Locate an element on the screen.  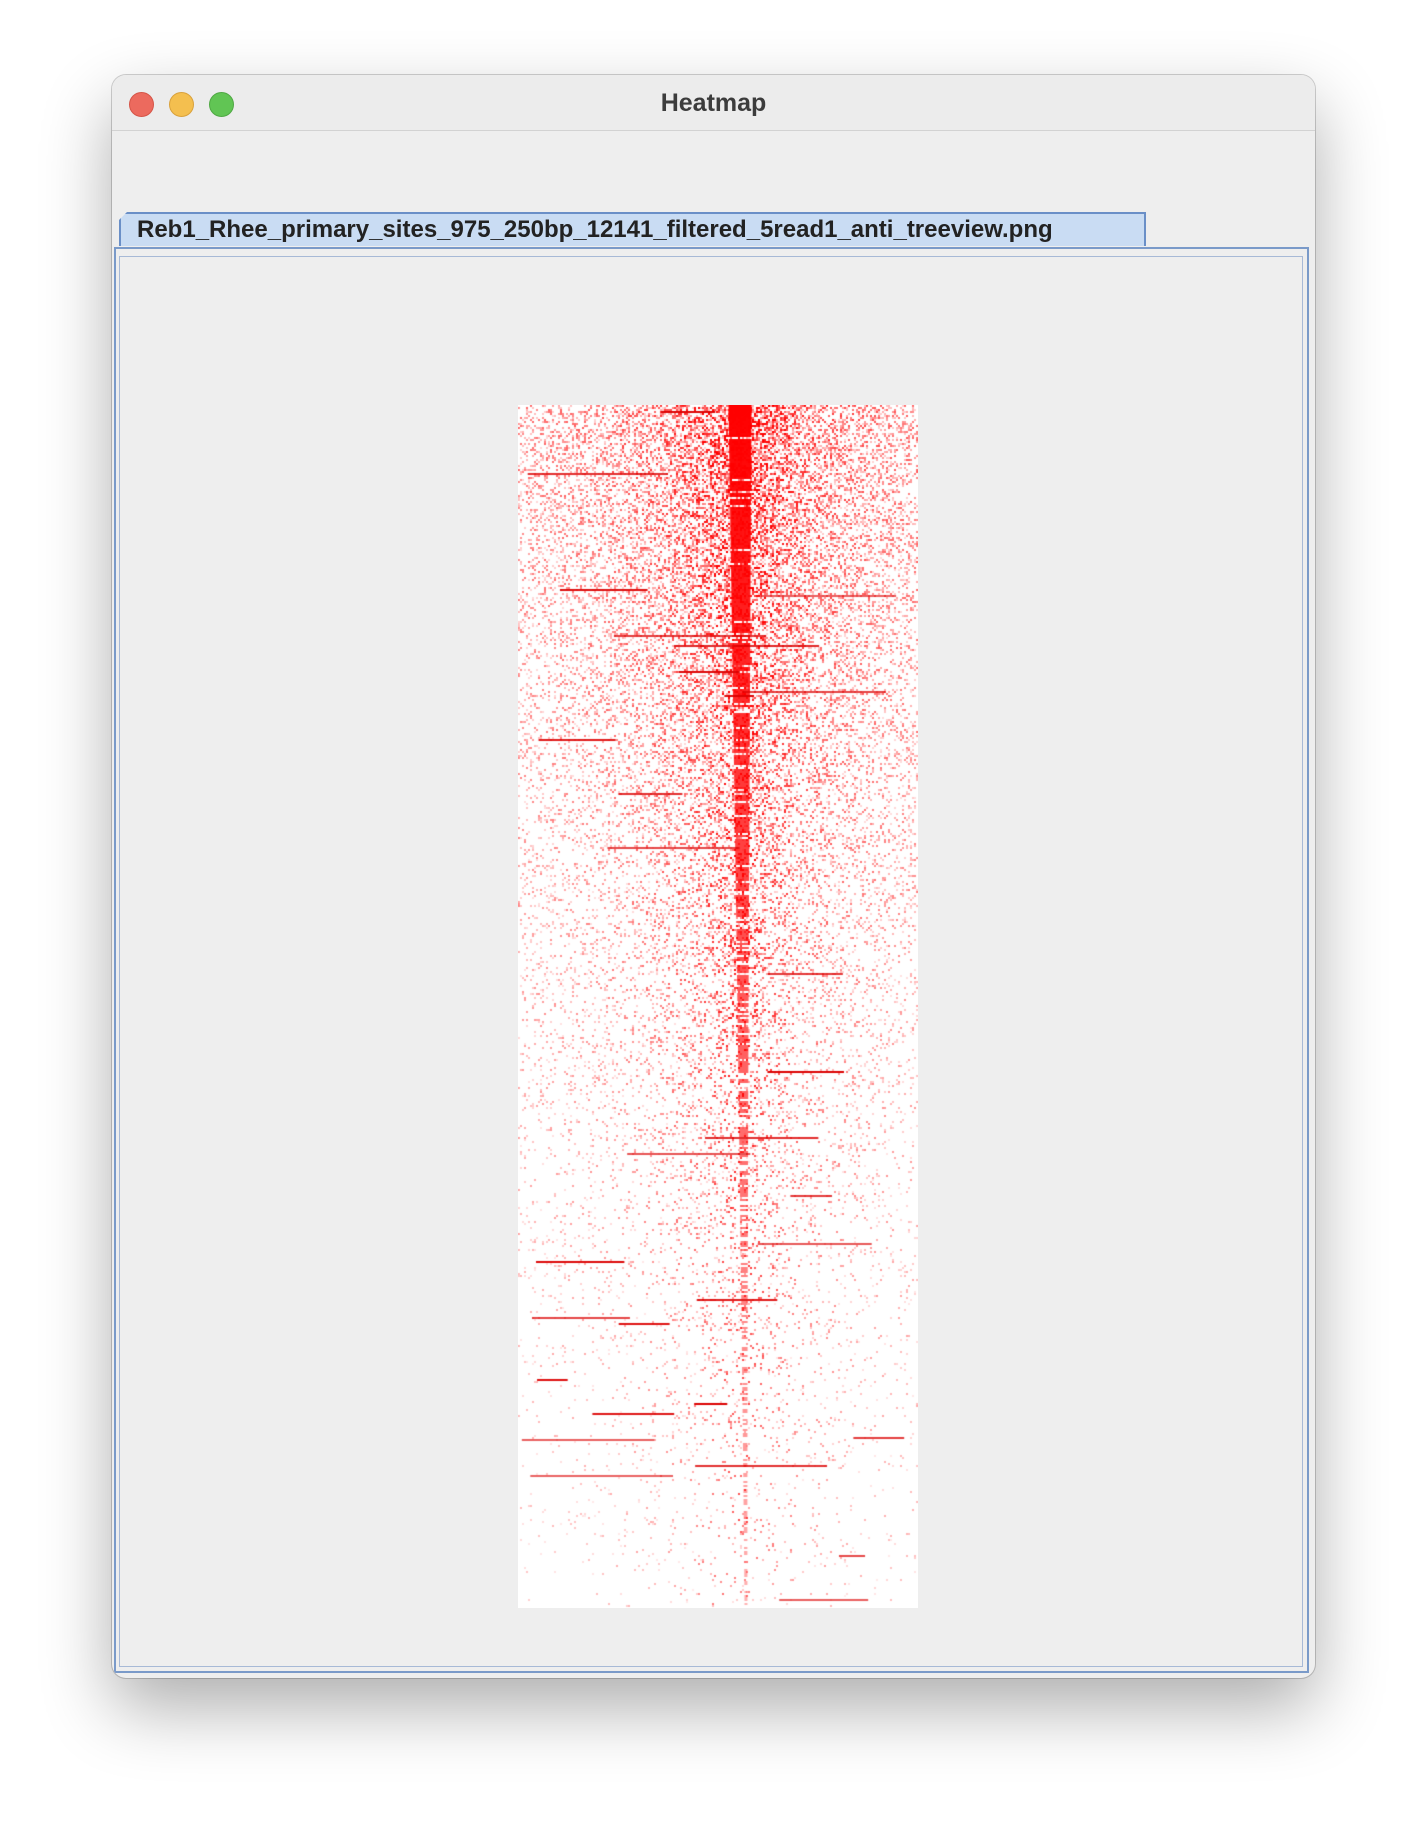
window-title: Heatmap is located at coordinates (713, 103).